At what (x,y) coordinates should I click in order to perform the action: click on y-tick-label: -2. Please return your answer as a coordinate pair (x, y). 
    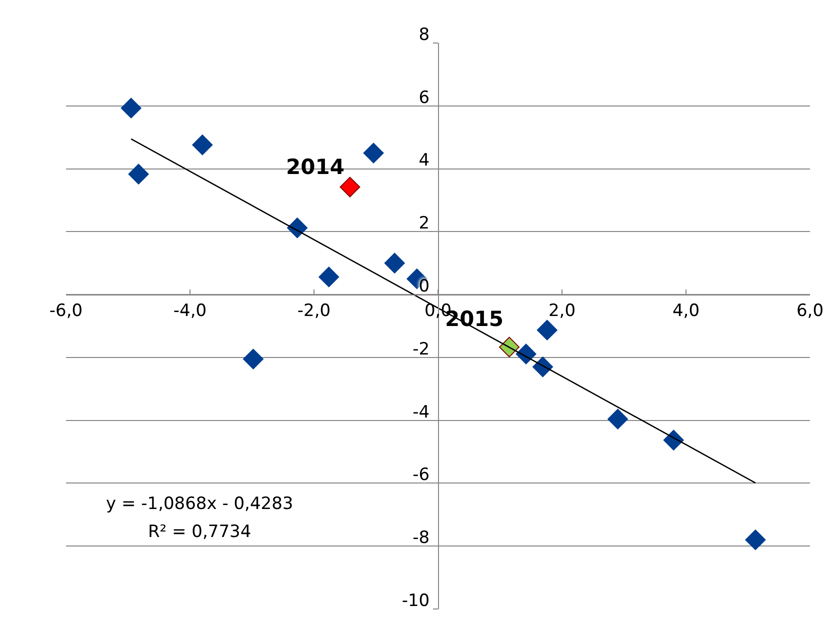
    Looking at the image, I should click on (421, 349).